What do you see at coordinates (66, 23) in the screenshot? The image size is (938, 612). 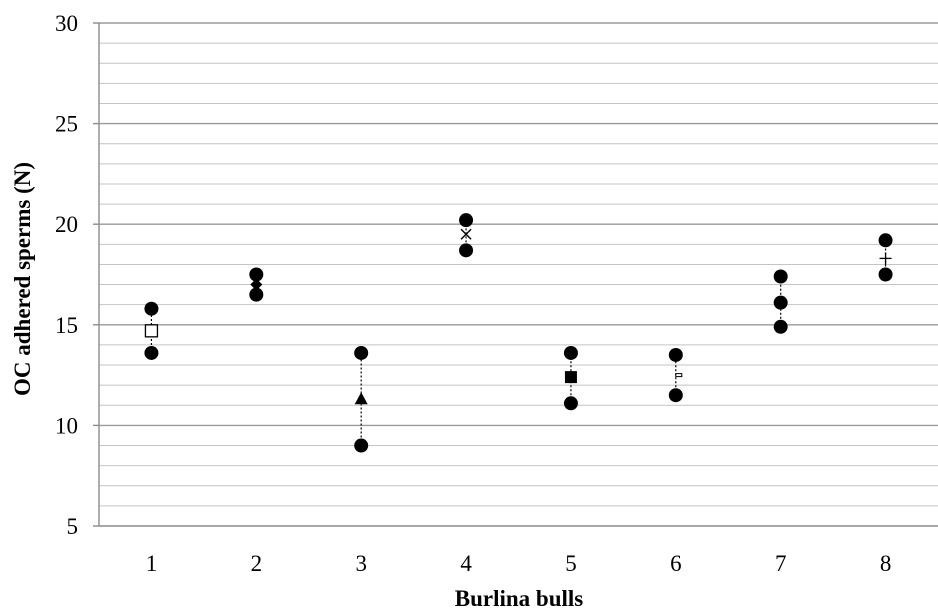 I see `y-tick-label: 30` at bounding box center [66, 23].